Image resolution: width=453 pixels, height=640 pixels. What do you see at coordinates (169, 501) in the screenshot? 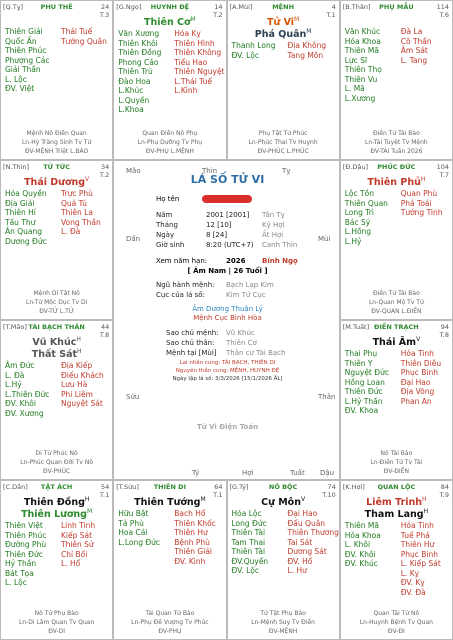
I see `main-star: Thiên TướngM` at bounding box center [169, 501].